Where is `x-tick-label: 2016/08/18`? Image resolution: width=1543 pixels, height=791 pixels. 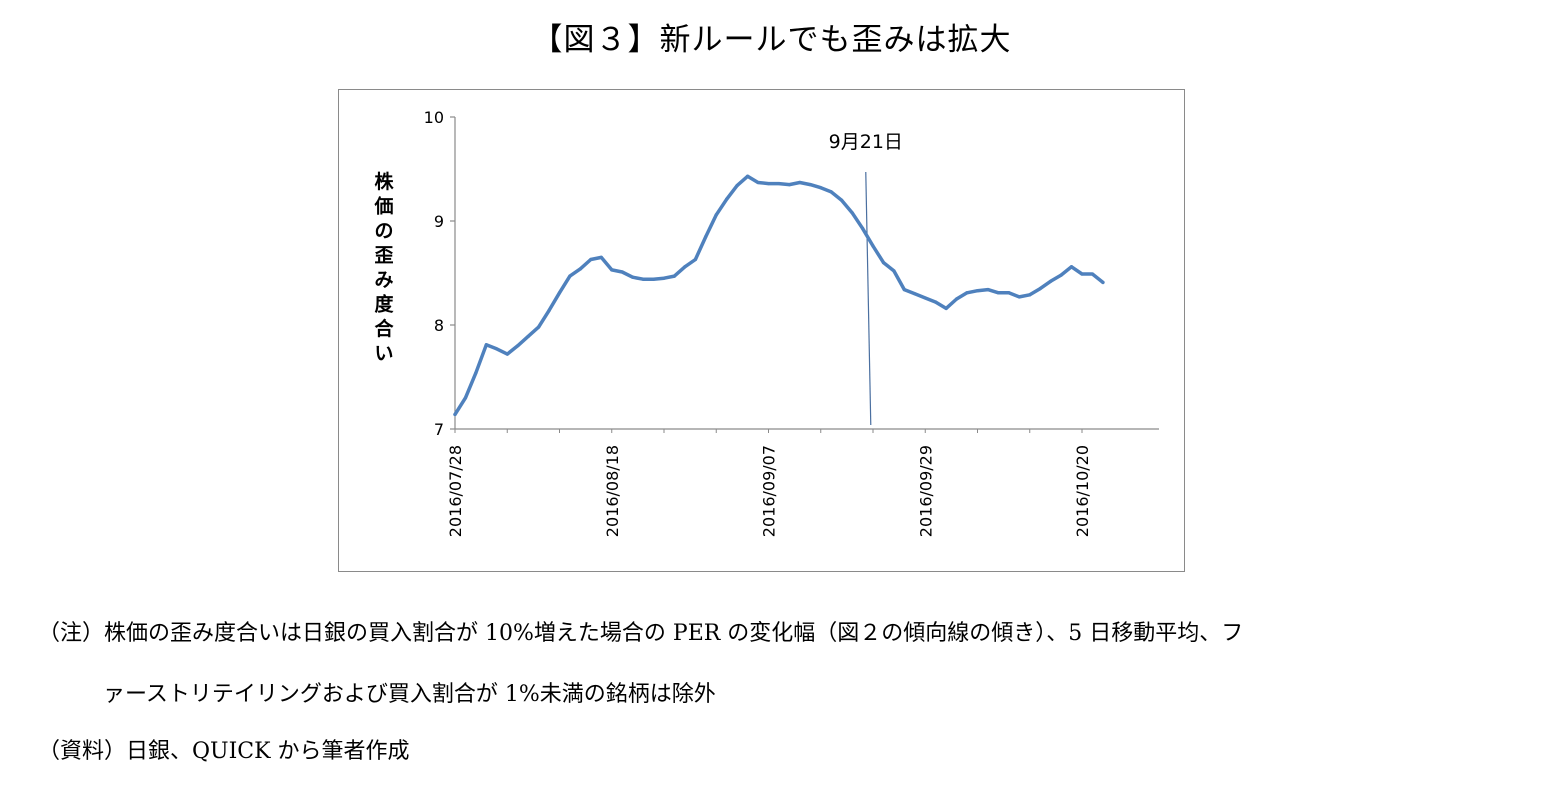 x-tick-label: 2016/08/18 is located at coordinates (612, 491).